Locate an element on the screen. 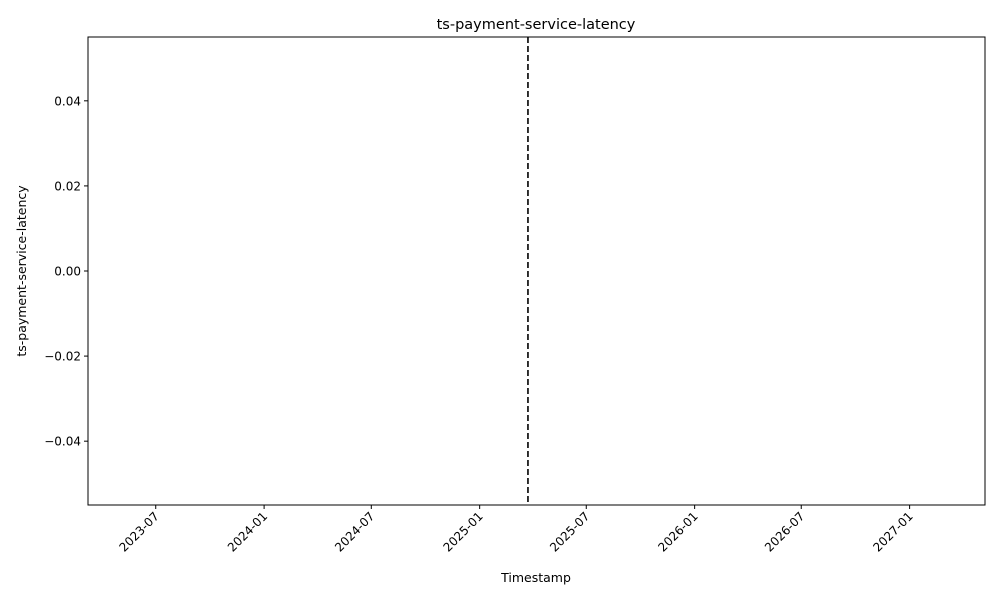 The width and height of the screenshot is (1000, 600). y-tick-label: 0.04 is located at coordinates (67, 101).